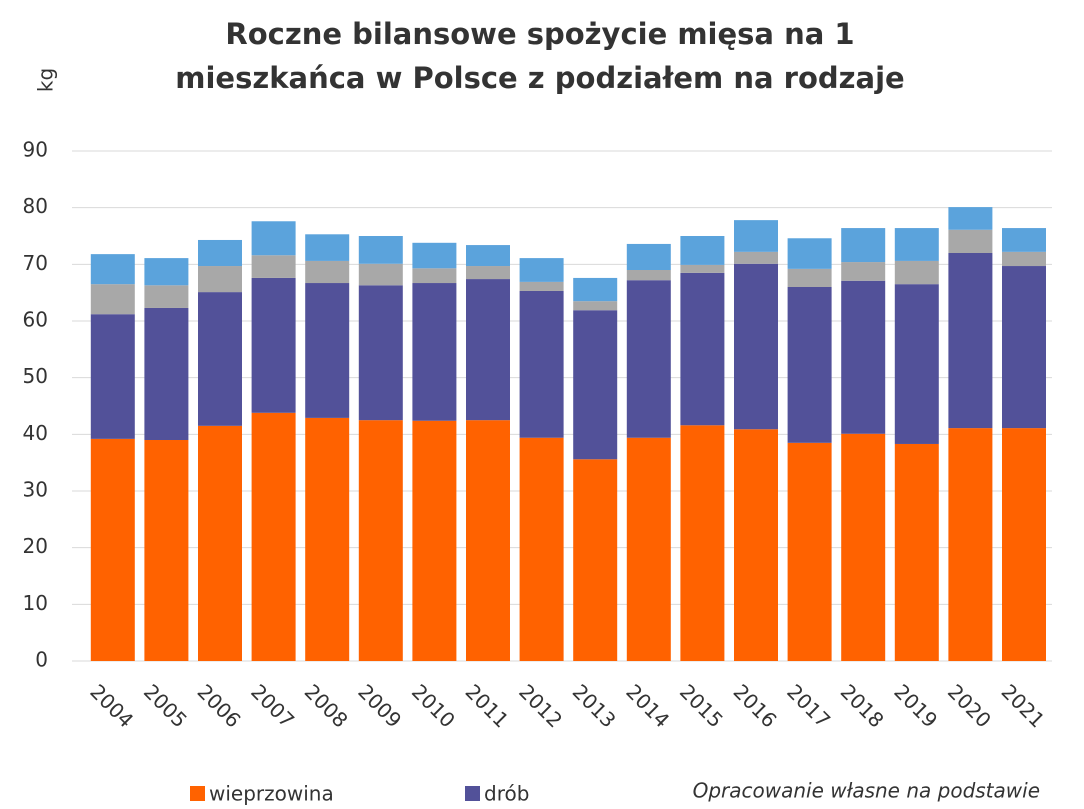 The image size is (1084, 809). What do you see at coordinates (379, 705) in the screenshot?
I see `x-tick-label: 2009` at bounding box center [379, 705].